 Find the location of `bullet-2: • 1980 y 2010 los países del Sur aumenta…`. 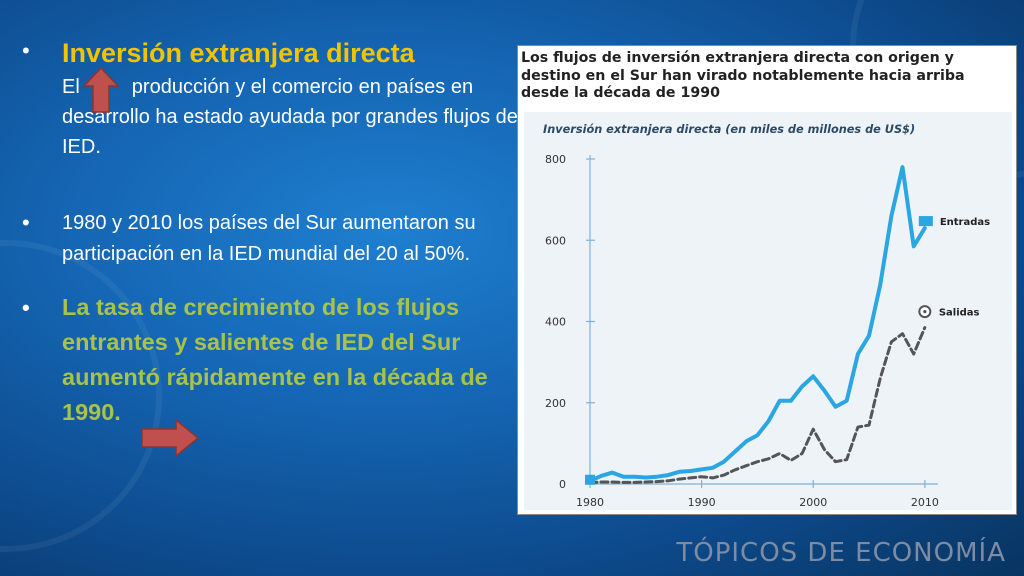

bullet-2: • 1980 y 2010 los países del Sur aumenta… is located at coordinates (272, 239).